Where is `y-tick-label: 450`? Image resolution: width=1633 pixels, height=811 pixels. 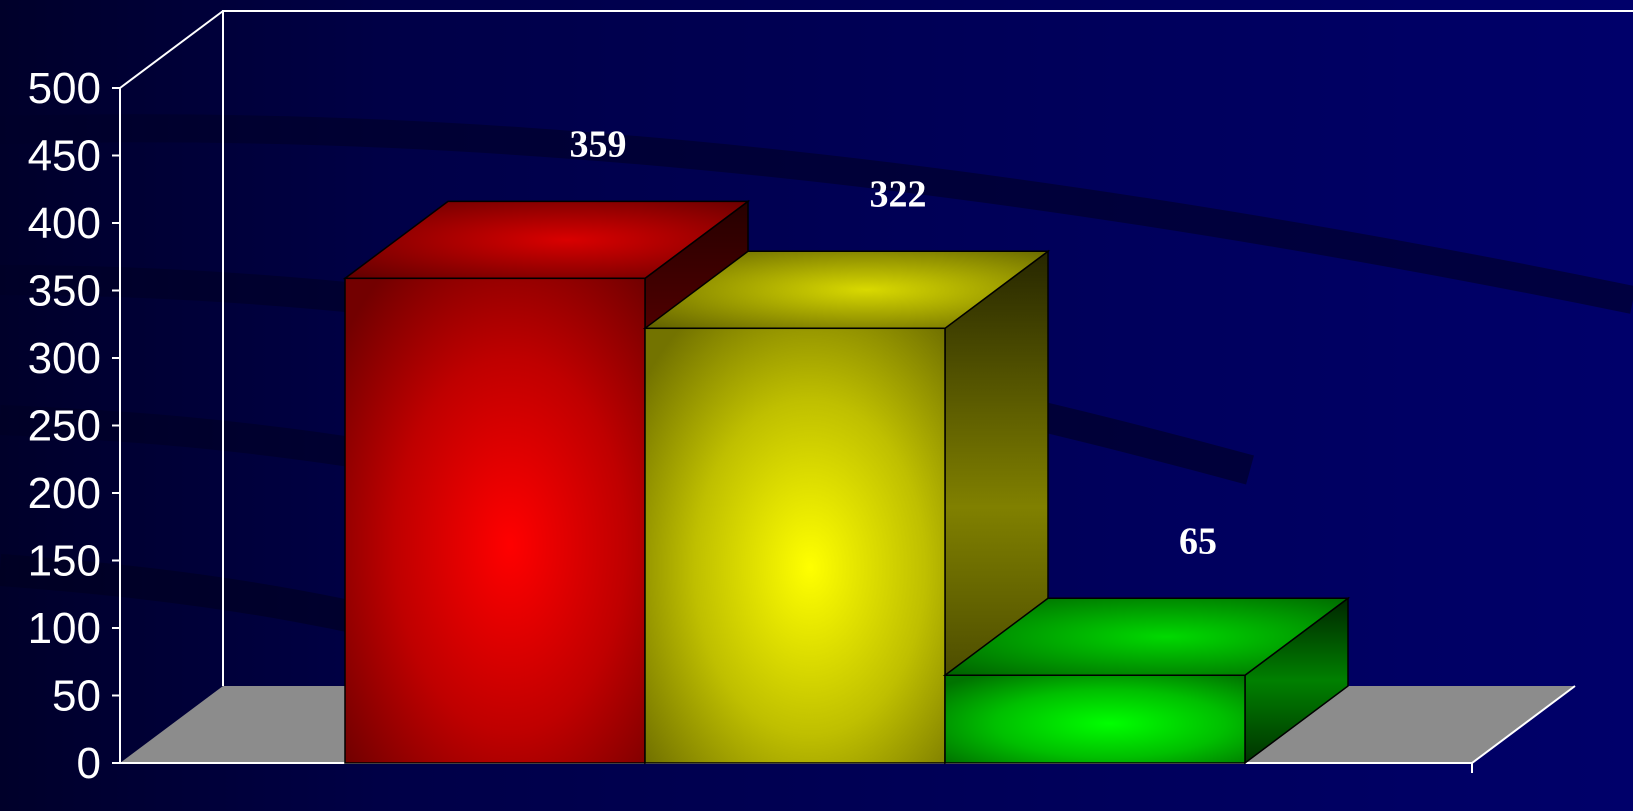 y-tick-label: 450 is located at coordinates (64, 156).